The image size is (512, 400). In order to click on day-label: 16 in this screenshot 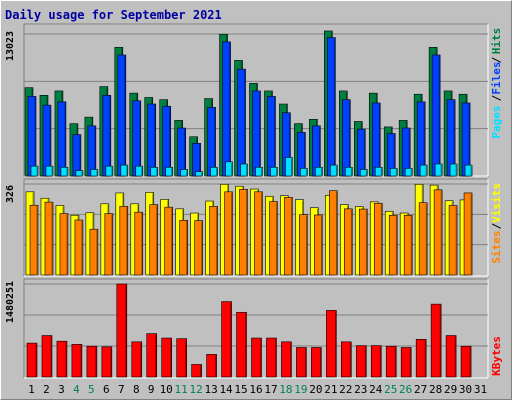, I will do `click(255, 389)`.